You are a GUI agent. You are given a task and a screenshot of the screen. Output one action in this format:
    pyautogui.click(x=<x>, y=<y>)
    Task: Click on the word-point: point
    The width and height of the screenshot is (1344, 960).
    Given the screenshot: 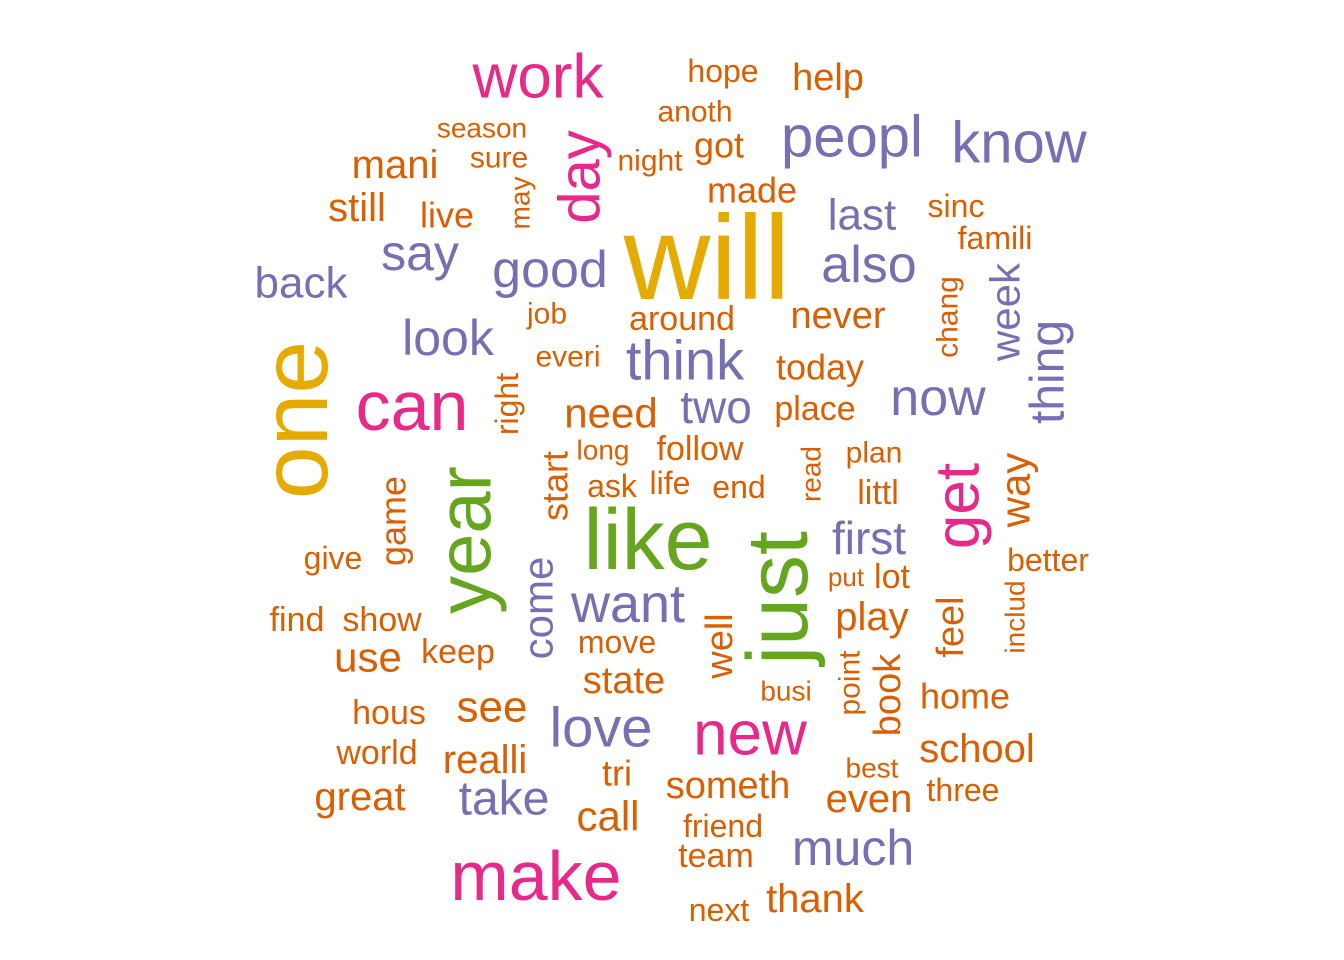 What is the action you would take?
    pyautogui.click(x=850, y=683)
    